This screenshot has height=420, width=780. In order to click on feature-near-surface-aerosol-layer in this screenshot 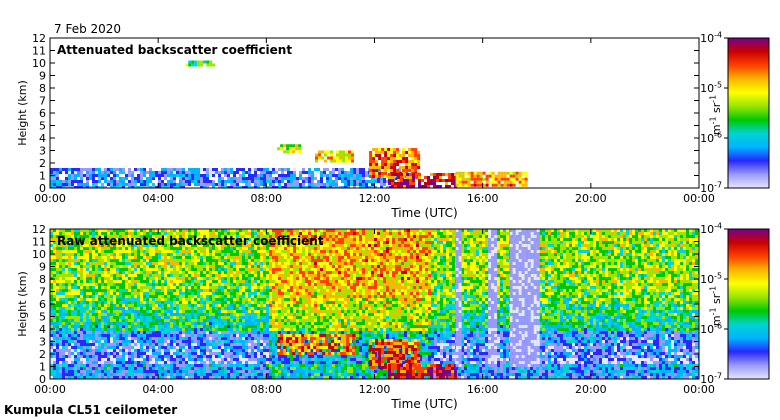, I will do `click(227, 178)`.